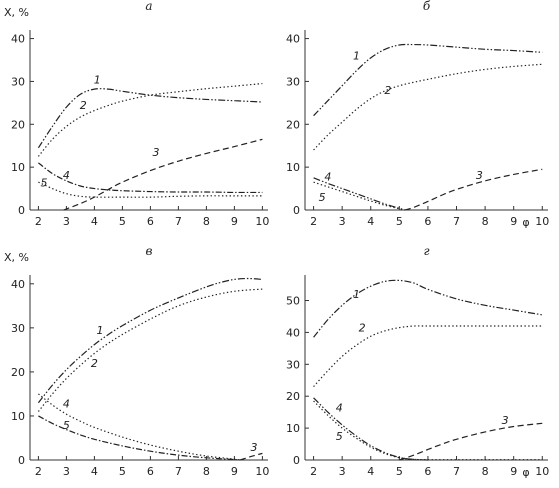  What do you see at coordinates (293, 301) in the screenshot?
I see `y-tick-label: 50` at bounding box center [293, 301].